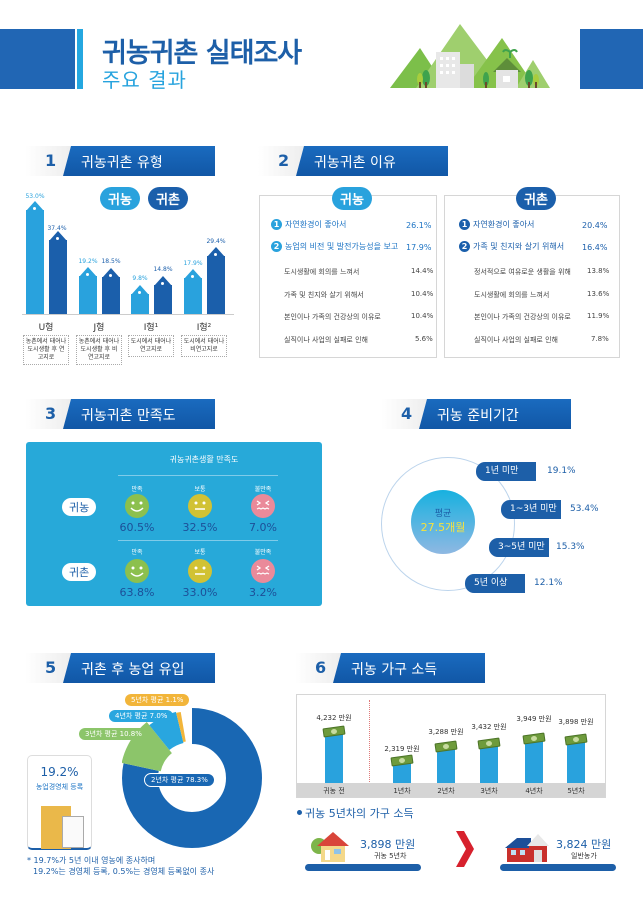 Image resolution: width=643 pixels, height=903 pixels. I want to click on satisfaction-value: 3.2%, so click(263, 592).